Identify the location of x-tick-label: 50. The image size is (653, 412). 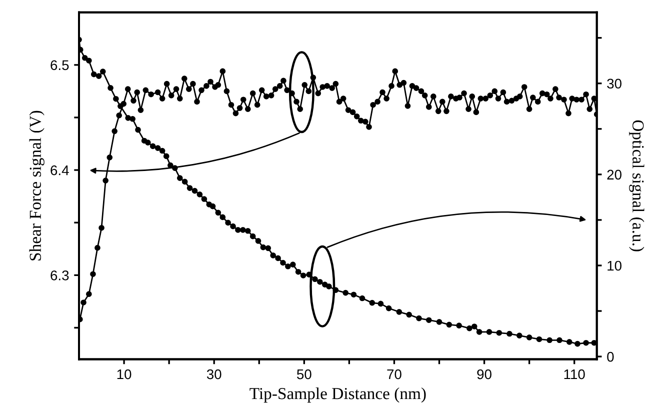
(304, 374).